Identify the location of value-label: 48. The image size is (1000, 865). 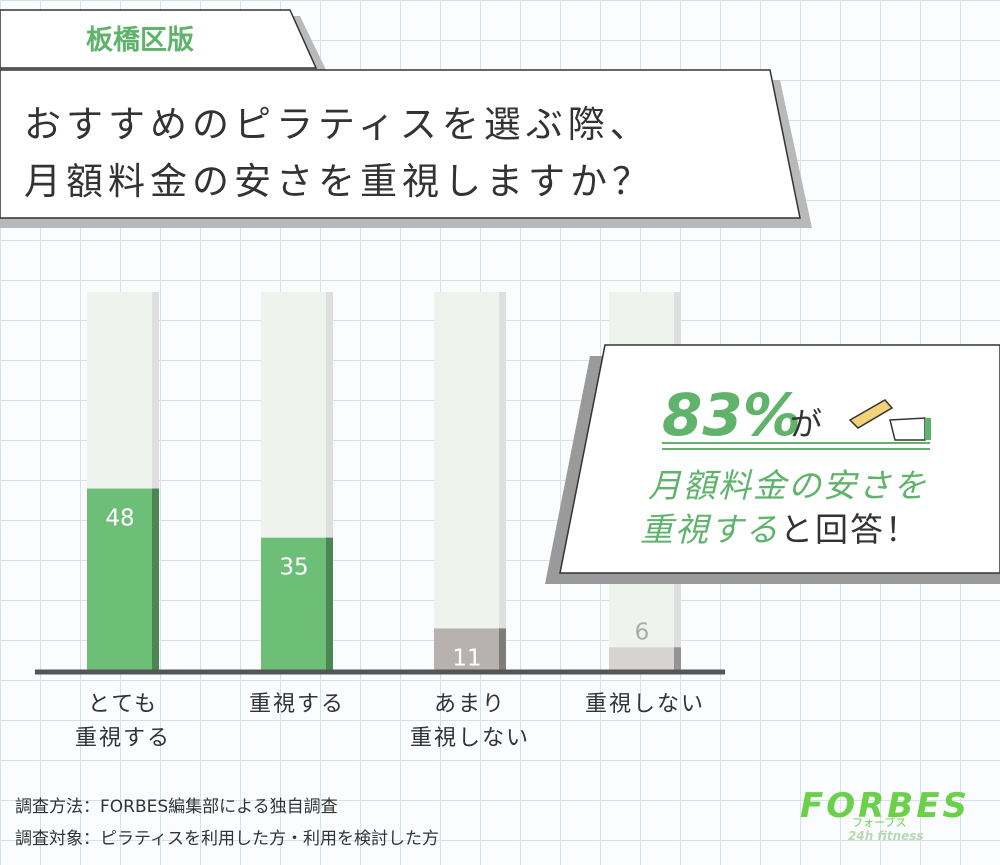
(119, 519).